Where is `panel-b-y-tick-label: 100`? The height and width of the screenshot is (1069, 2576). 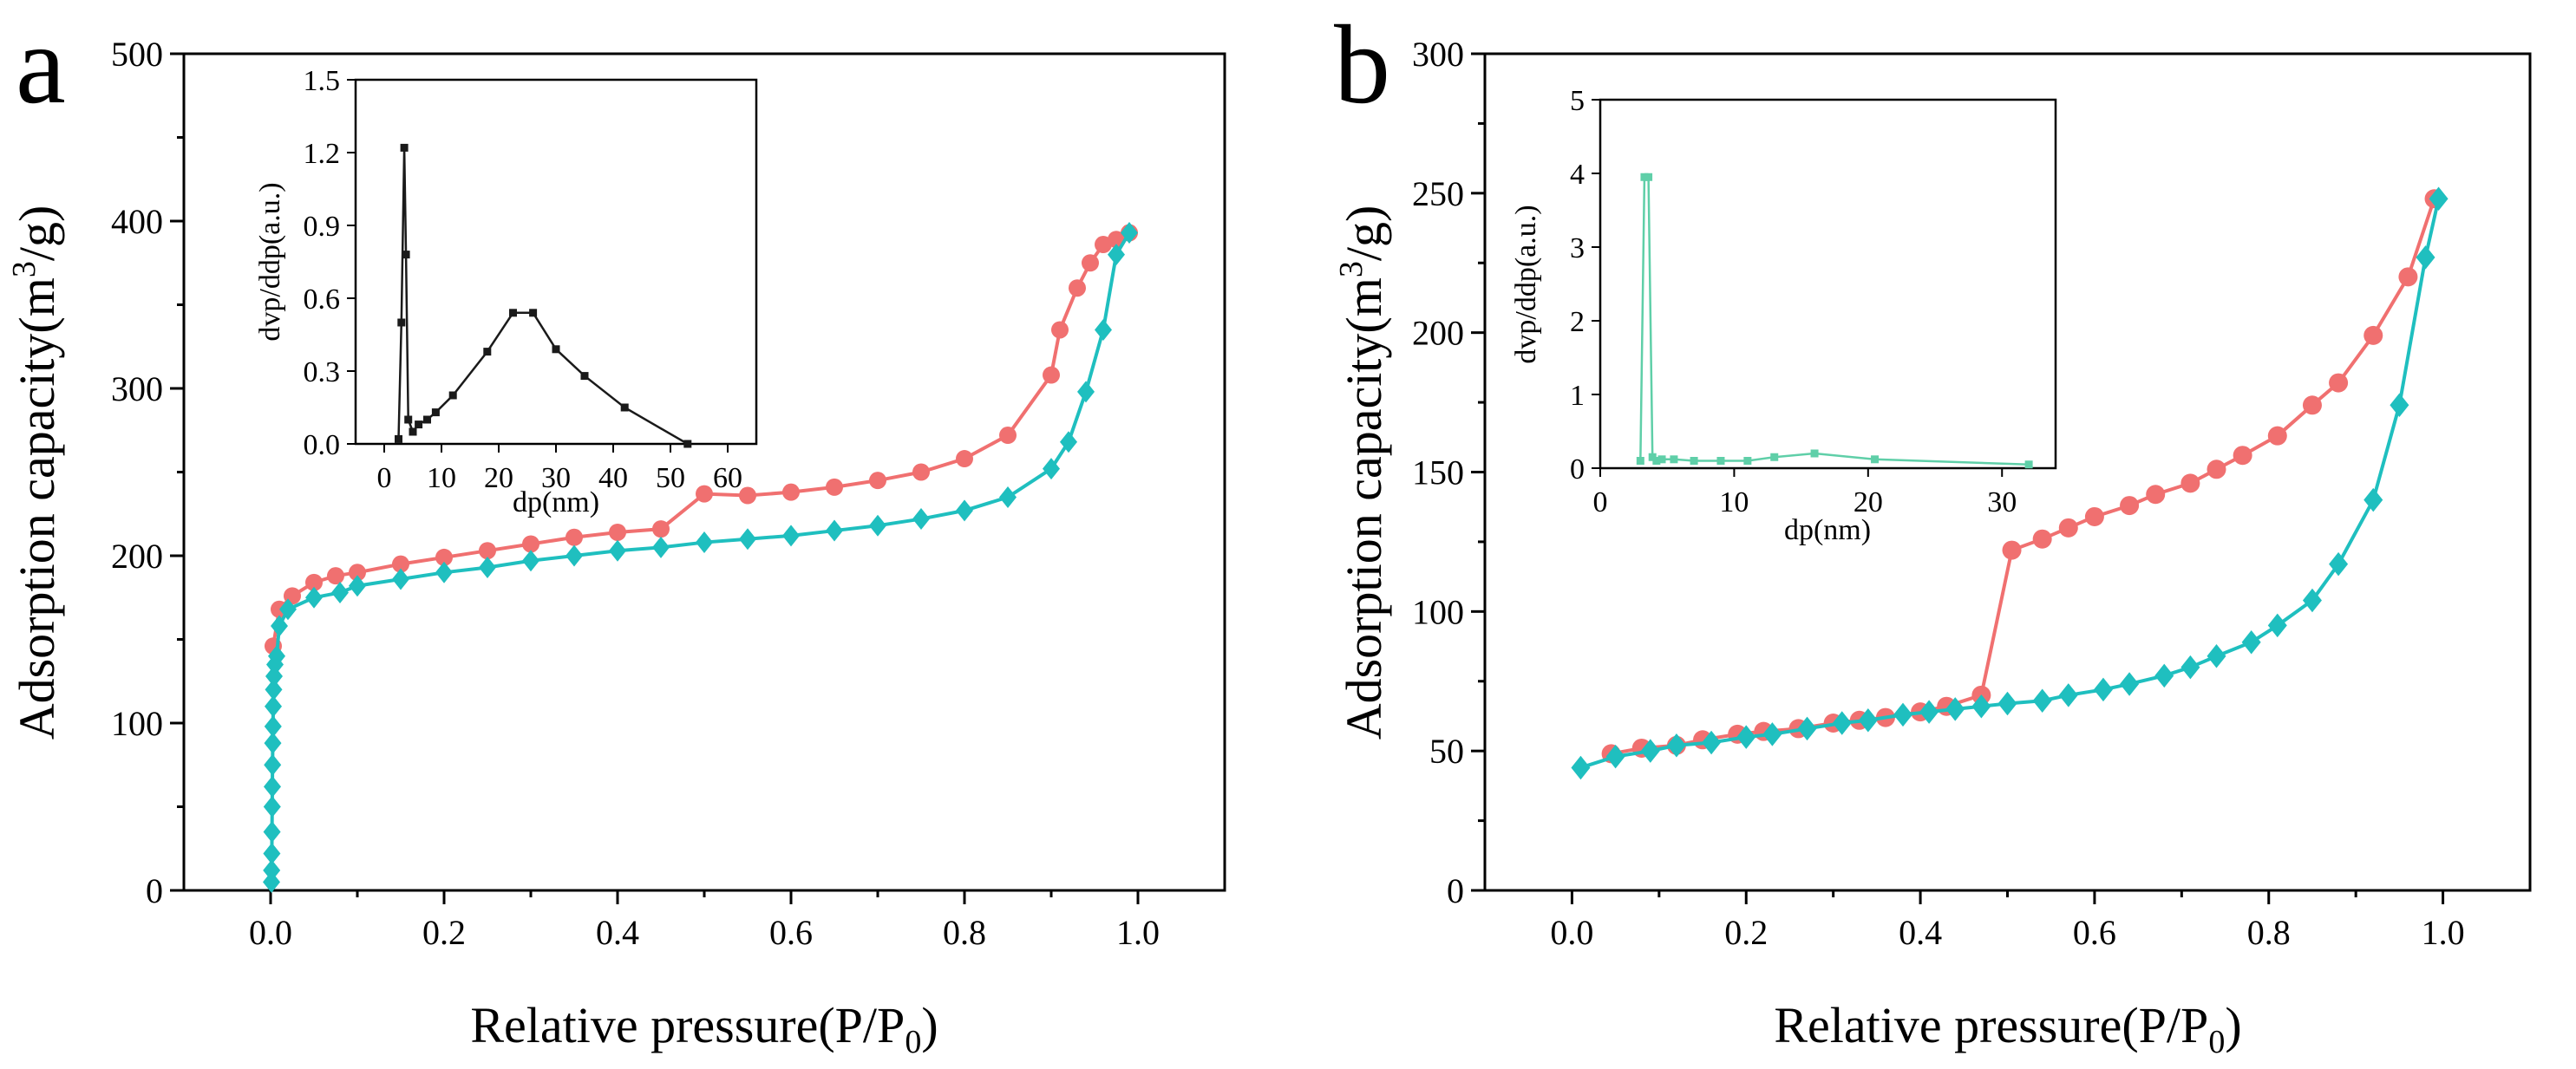 panel-b-y-tick-label: 100 is located at coordinates (1438, 611).